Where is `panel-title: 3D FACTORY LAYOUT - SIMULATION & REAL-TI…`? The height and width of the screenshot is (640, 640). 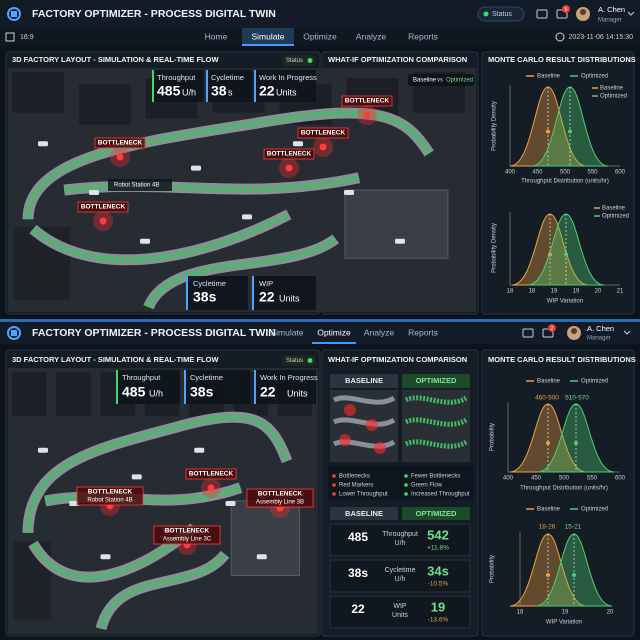 panel-title: 3D FACTORY LAYOUT - SIMULATION & REAL-TI… is located at coordinates (115, 359).